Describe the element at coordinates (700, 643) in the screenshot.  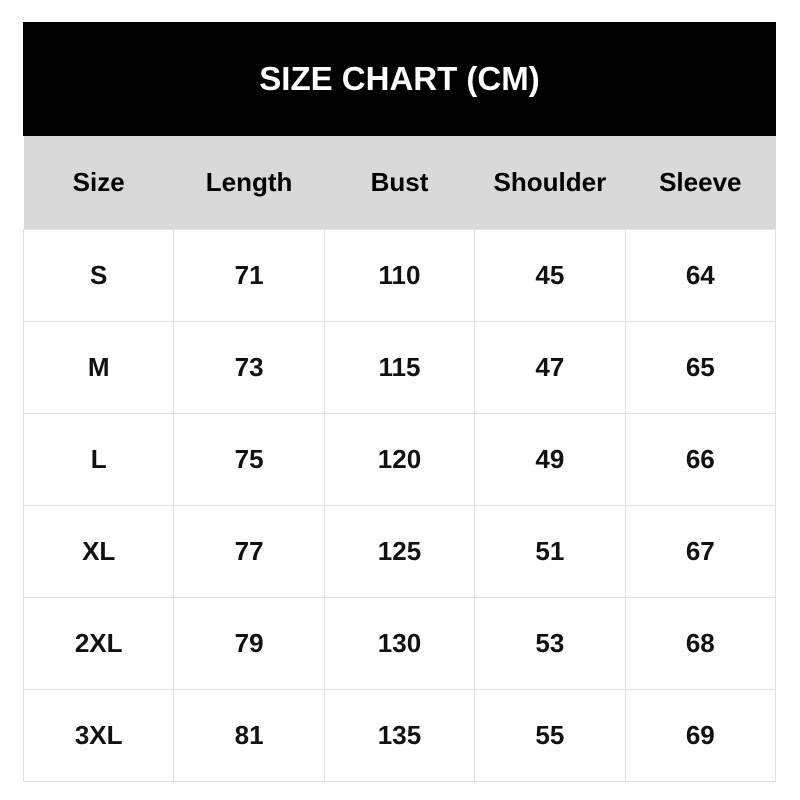
I see `table-cell: 68` at that location.